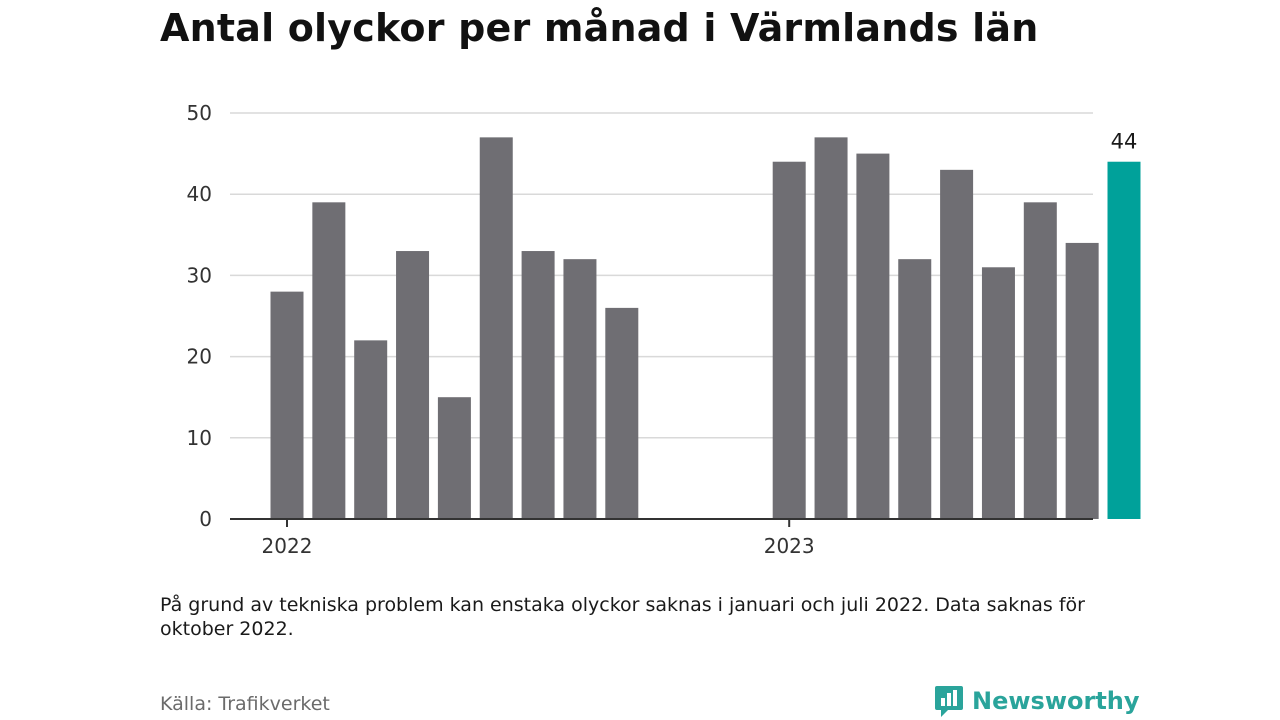 The height and width of the screenshot is (720, 1280). What do you see at coordinates (245, 704) in the screenshot?
I see `source-text: Källa: Trafikverket` at bounding box center [245, 704].